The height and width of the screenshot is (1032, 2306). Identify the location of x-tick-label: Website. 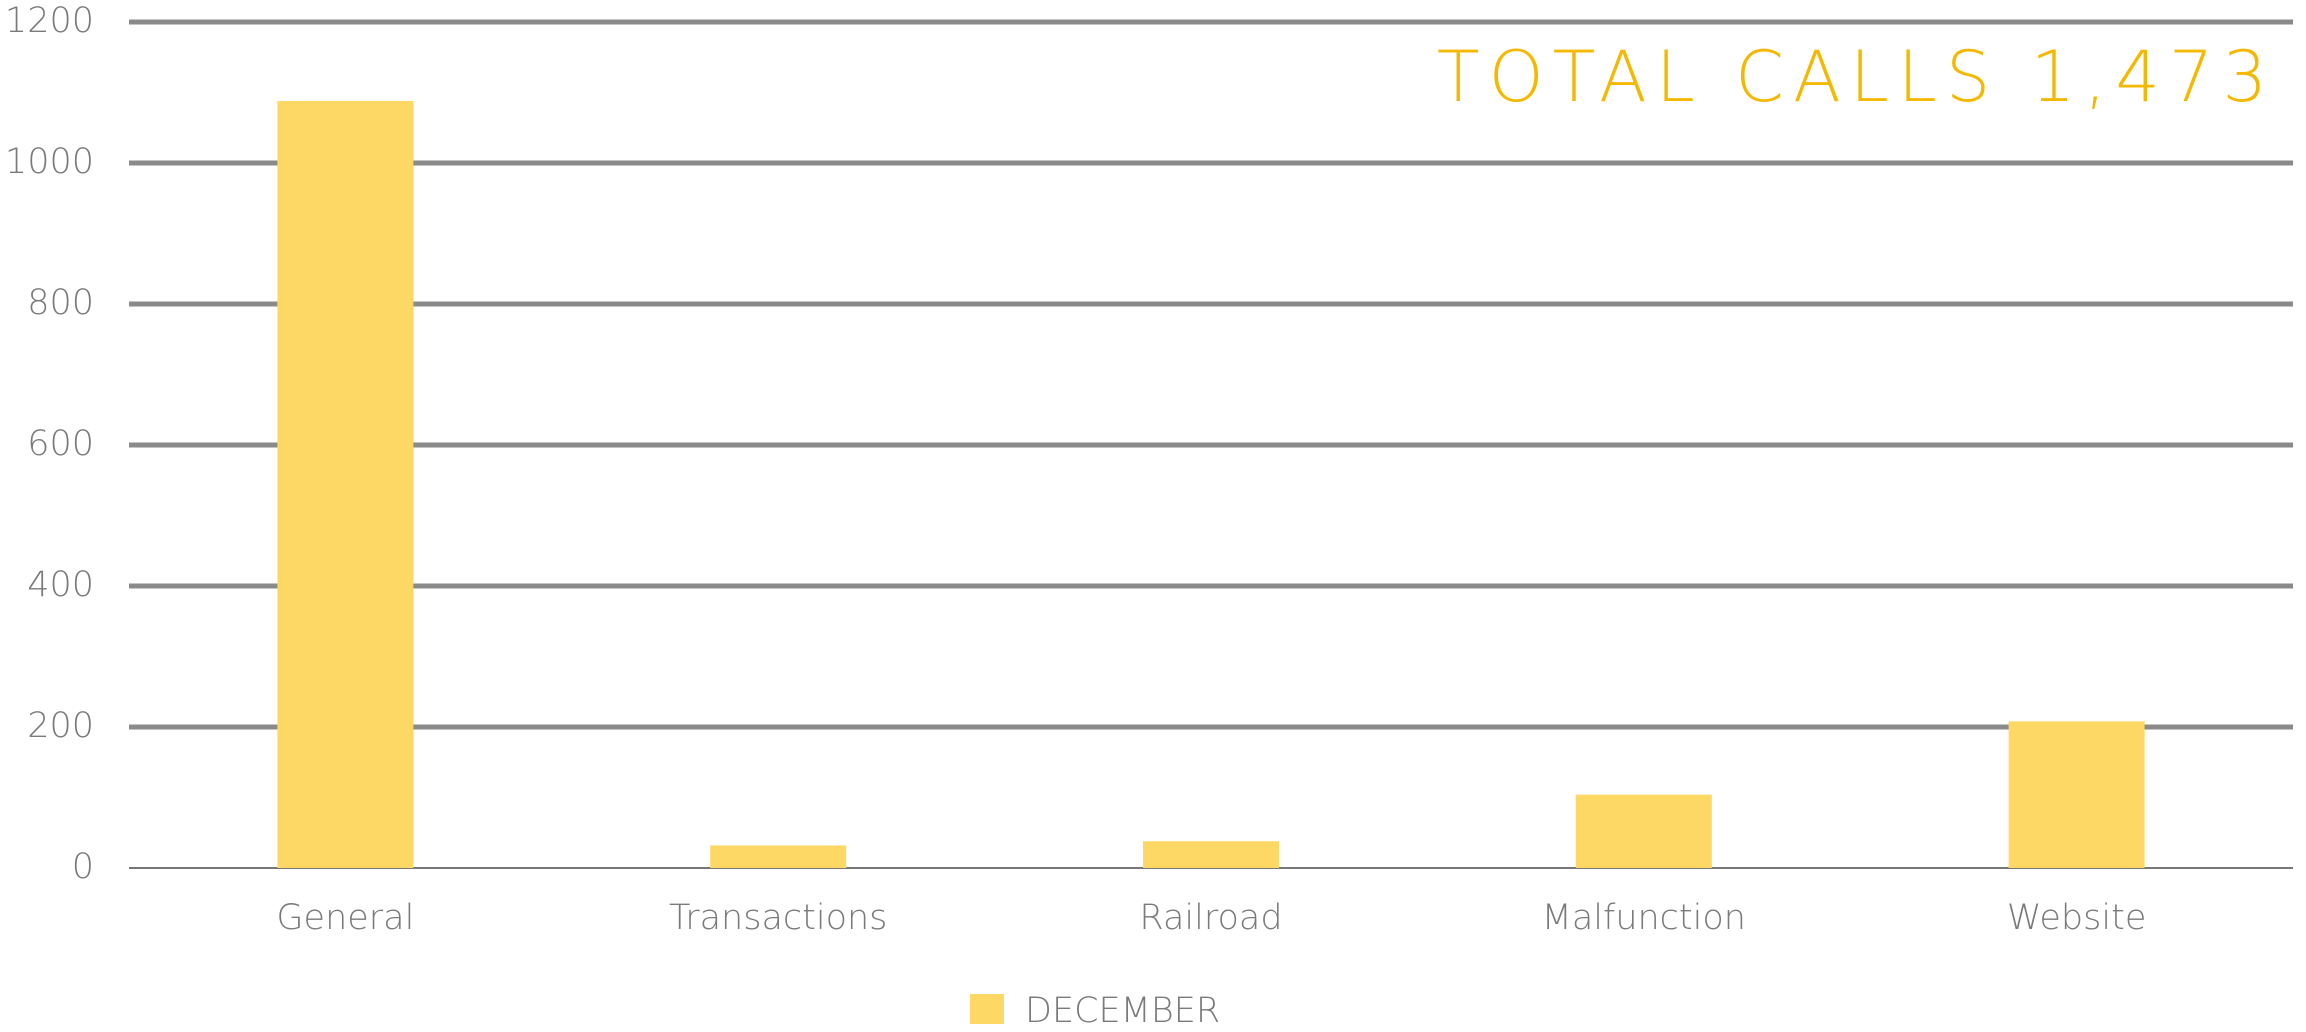
(2077, 918).